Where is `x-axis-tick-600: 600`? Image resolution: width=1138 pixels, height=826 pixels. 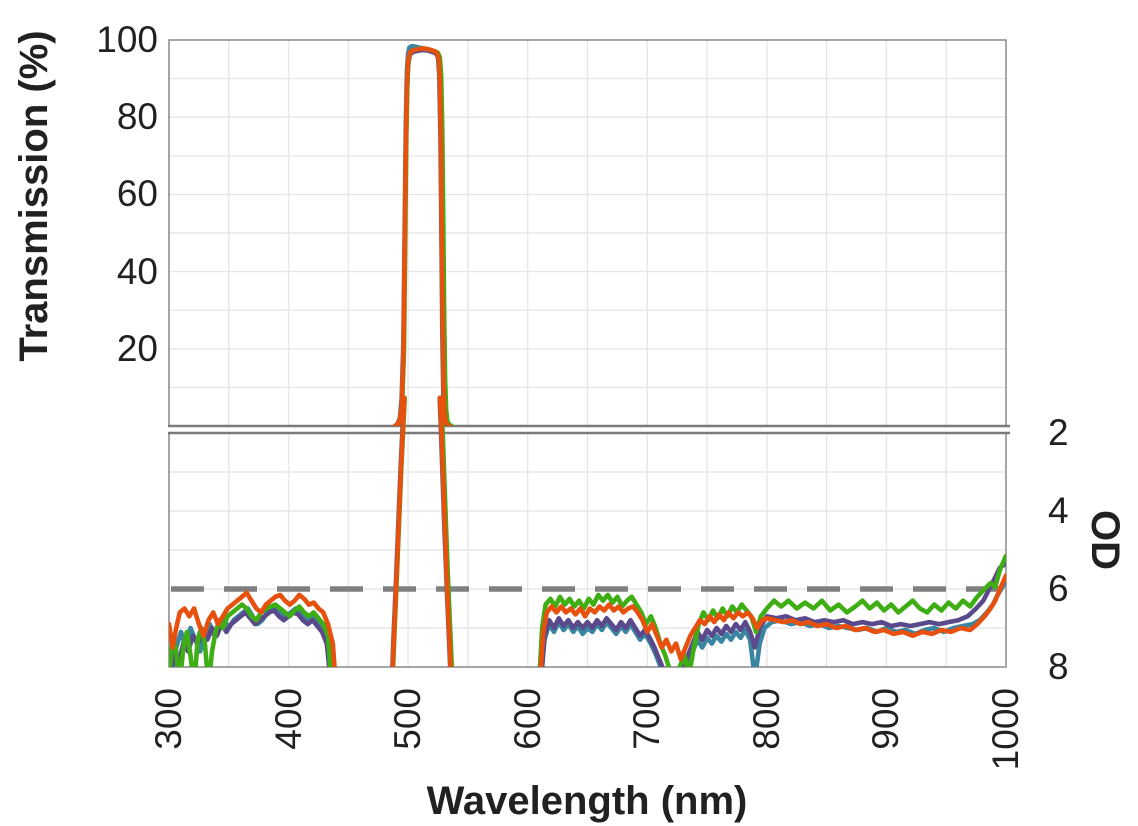
x-axis-tick-600: 600 is located at coordinates (527, 719).